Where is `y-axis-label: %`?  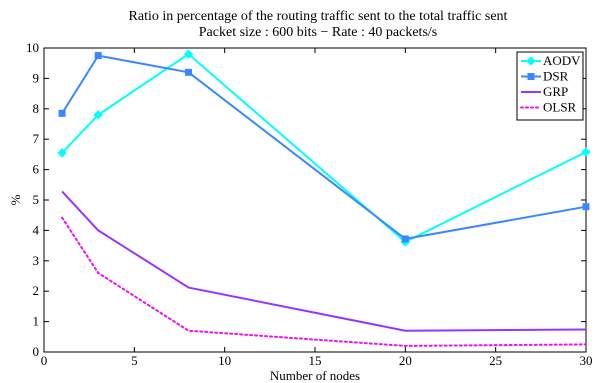
y-axis-label: % is located at coordinates (15, 199).